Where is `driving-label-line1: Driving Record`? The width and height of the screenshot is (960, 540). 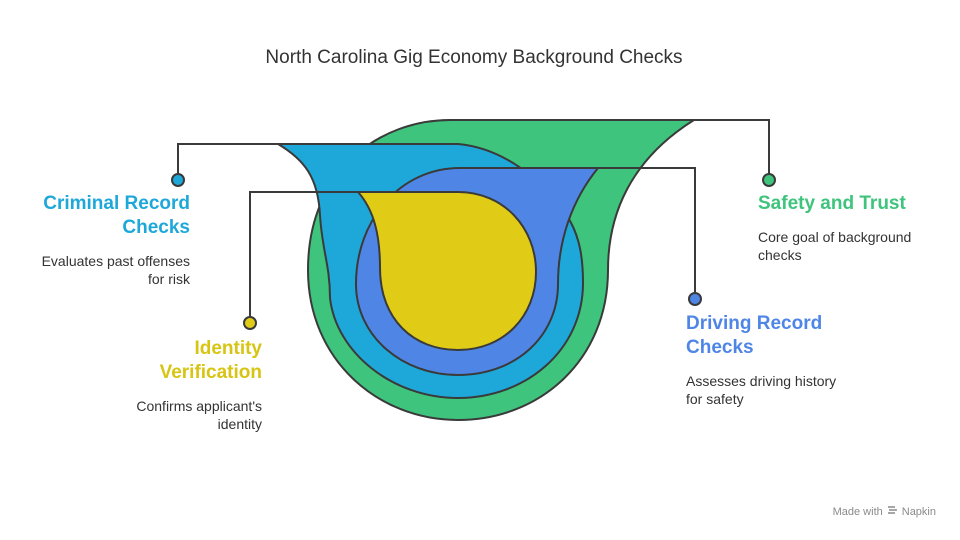 driving-label-line1: Driving Record is located at coordinates (754, 323).